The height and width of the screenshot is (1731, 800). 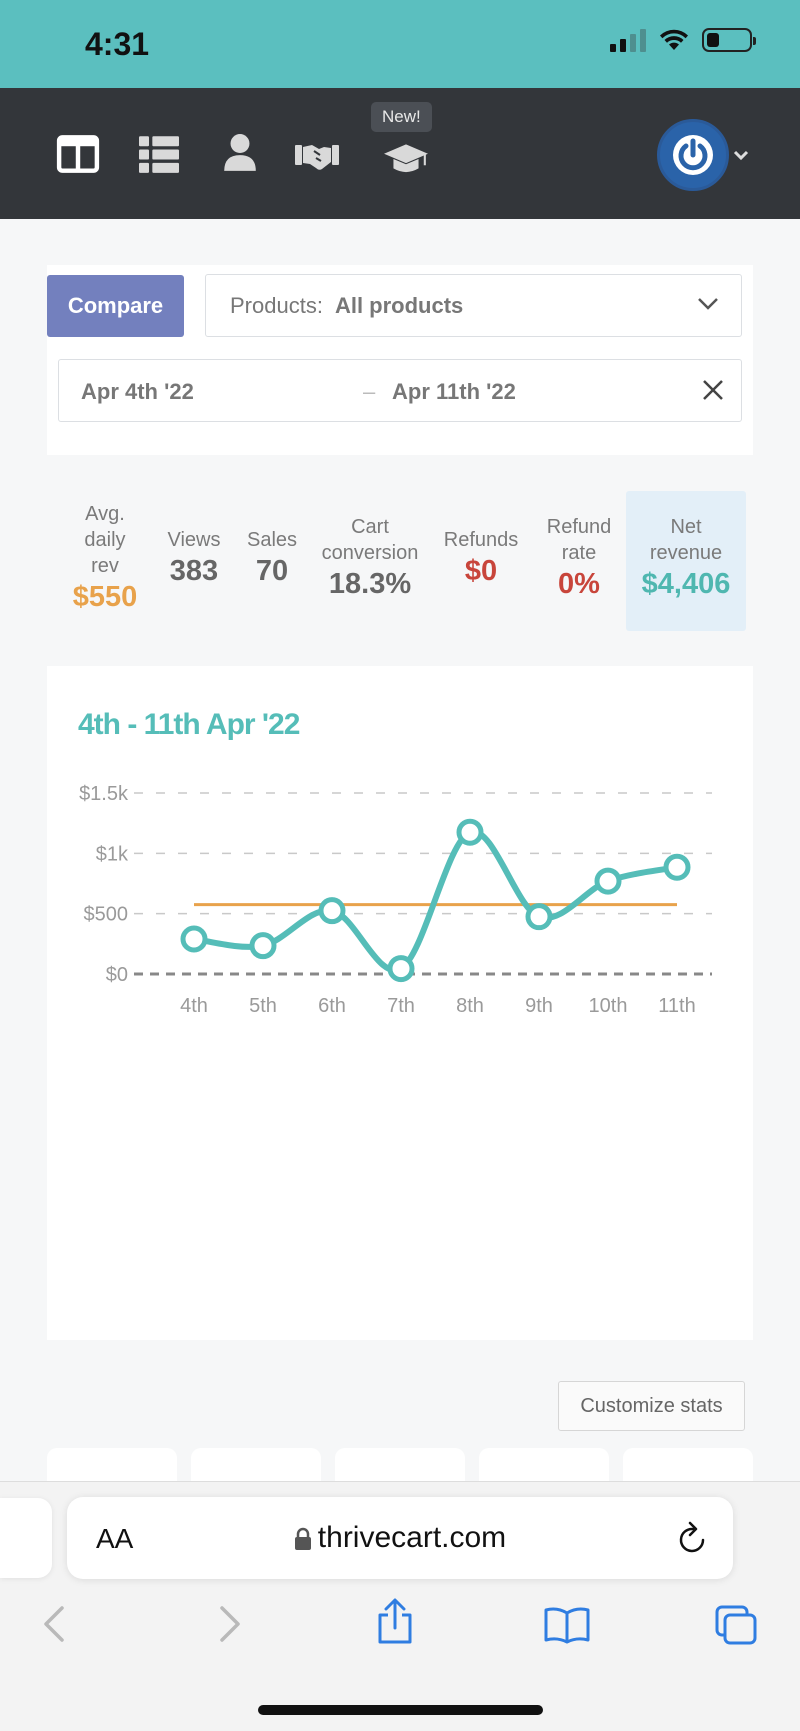 I want to click on wifi-icon, so click(x=674, y=39).